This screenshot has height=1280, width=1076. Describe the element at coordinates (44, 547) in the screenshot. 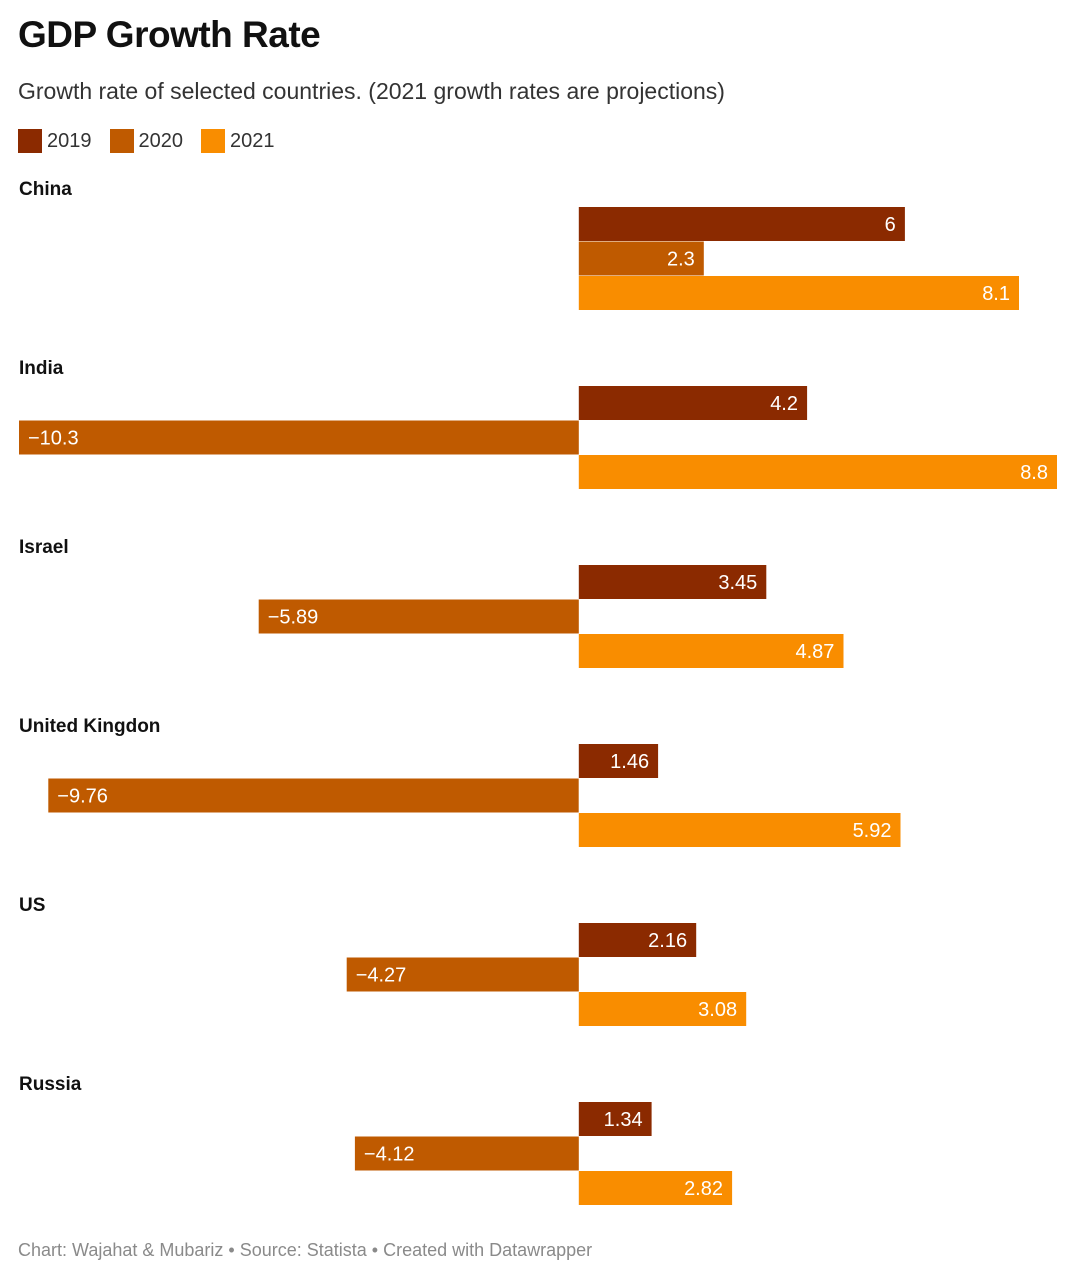

I see `category-label-israel: Israel` at that location.